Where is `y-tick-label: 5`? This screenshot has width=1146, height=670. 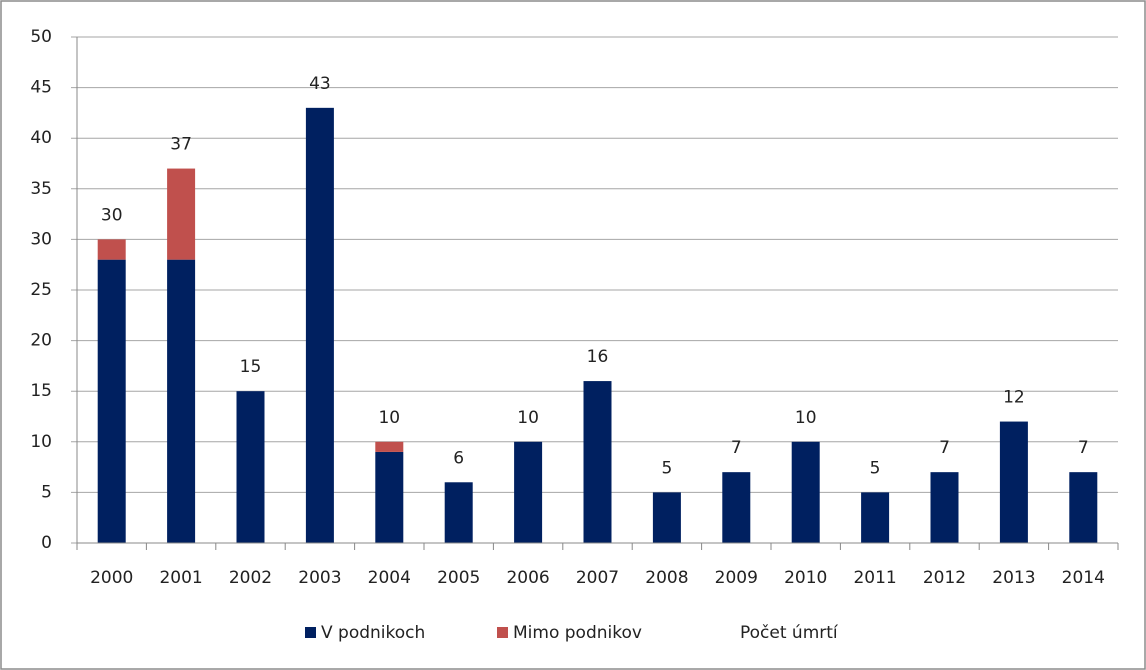 y-tick-label: 5 is located at coordinates (46, 492).